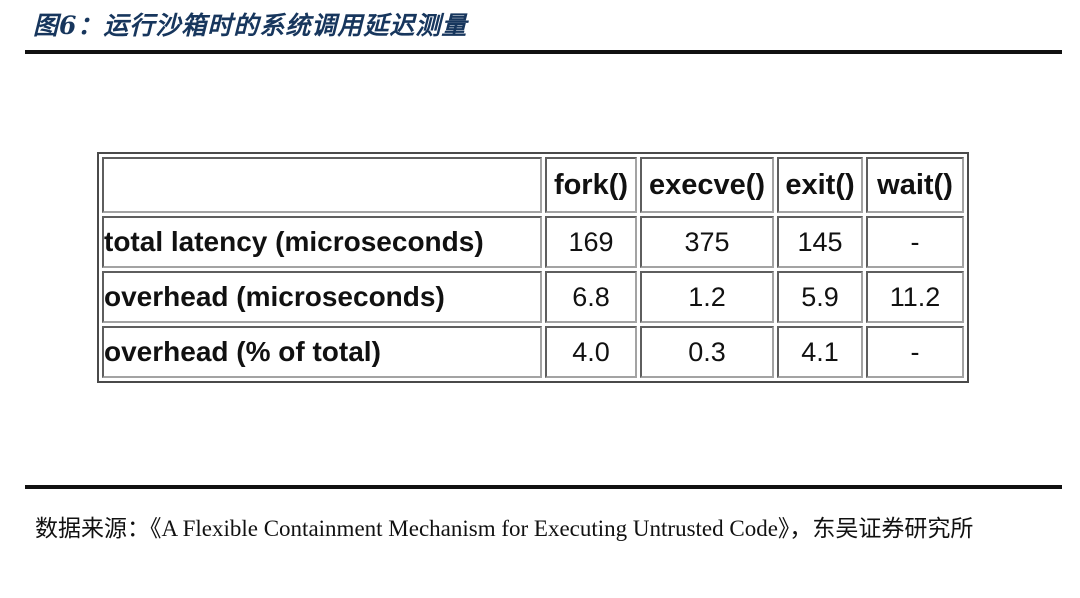 This screenshot has width=1080, height=598. Describe the element at coordinates (820, 297) in the screenshot. I see `cell-overhead-us-exit: 5.9` at that location.